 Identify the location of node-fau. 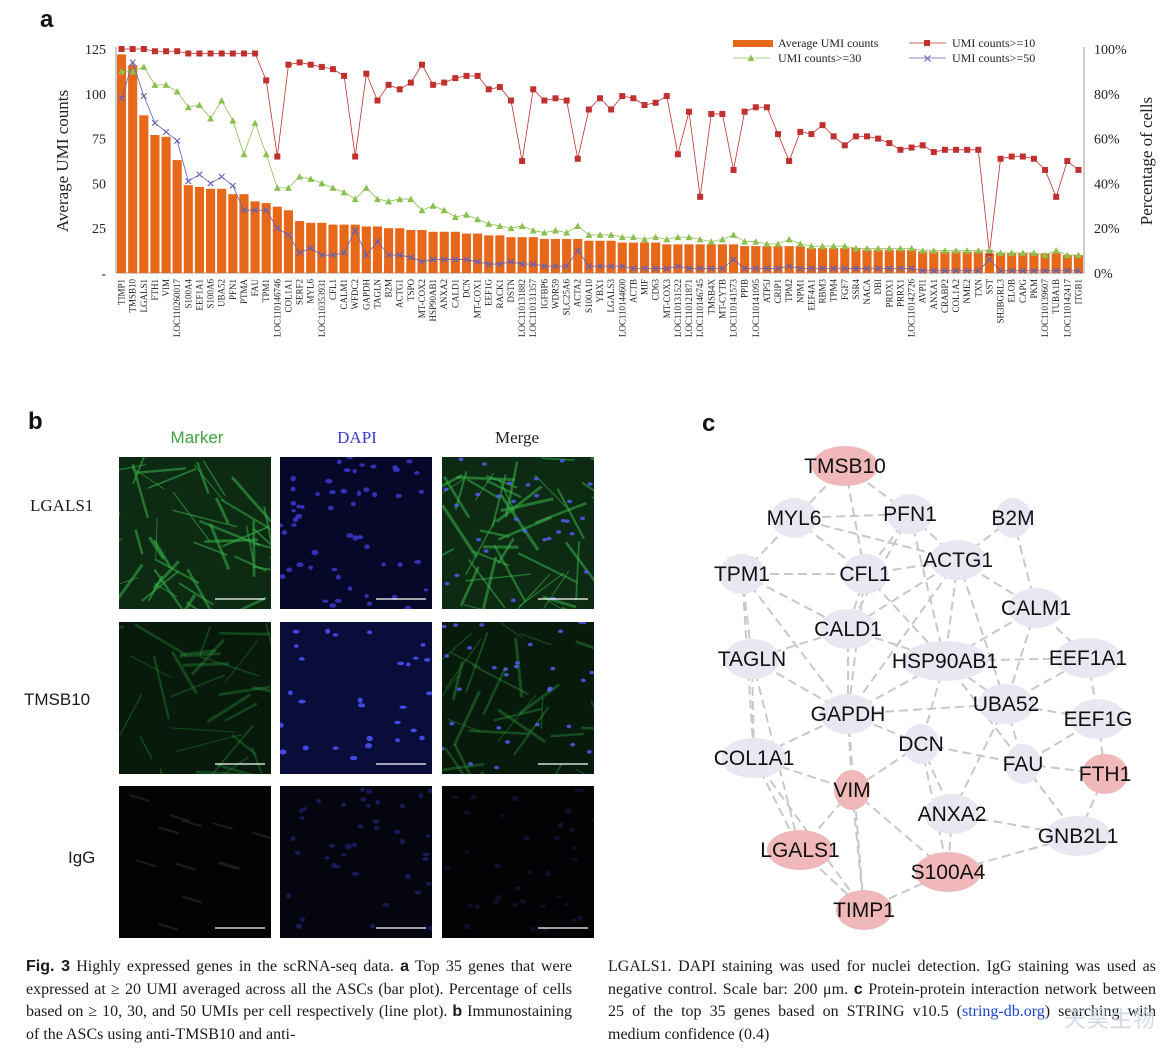
(1023, 764).